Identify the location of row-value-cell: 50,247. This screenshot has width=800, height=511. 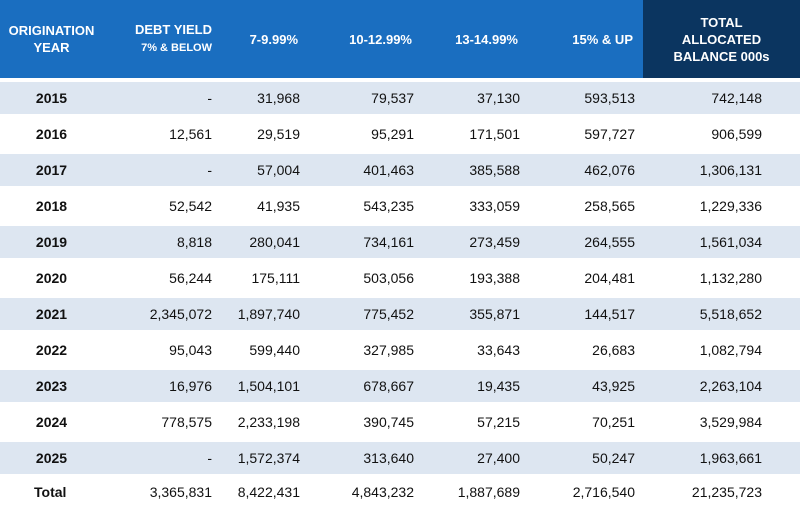
(585, 460).